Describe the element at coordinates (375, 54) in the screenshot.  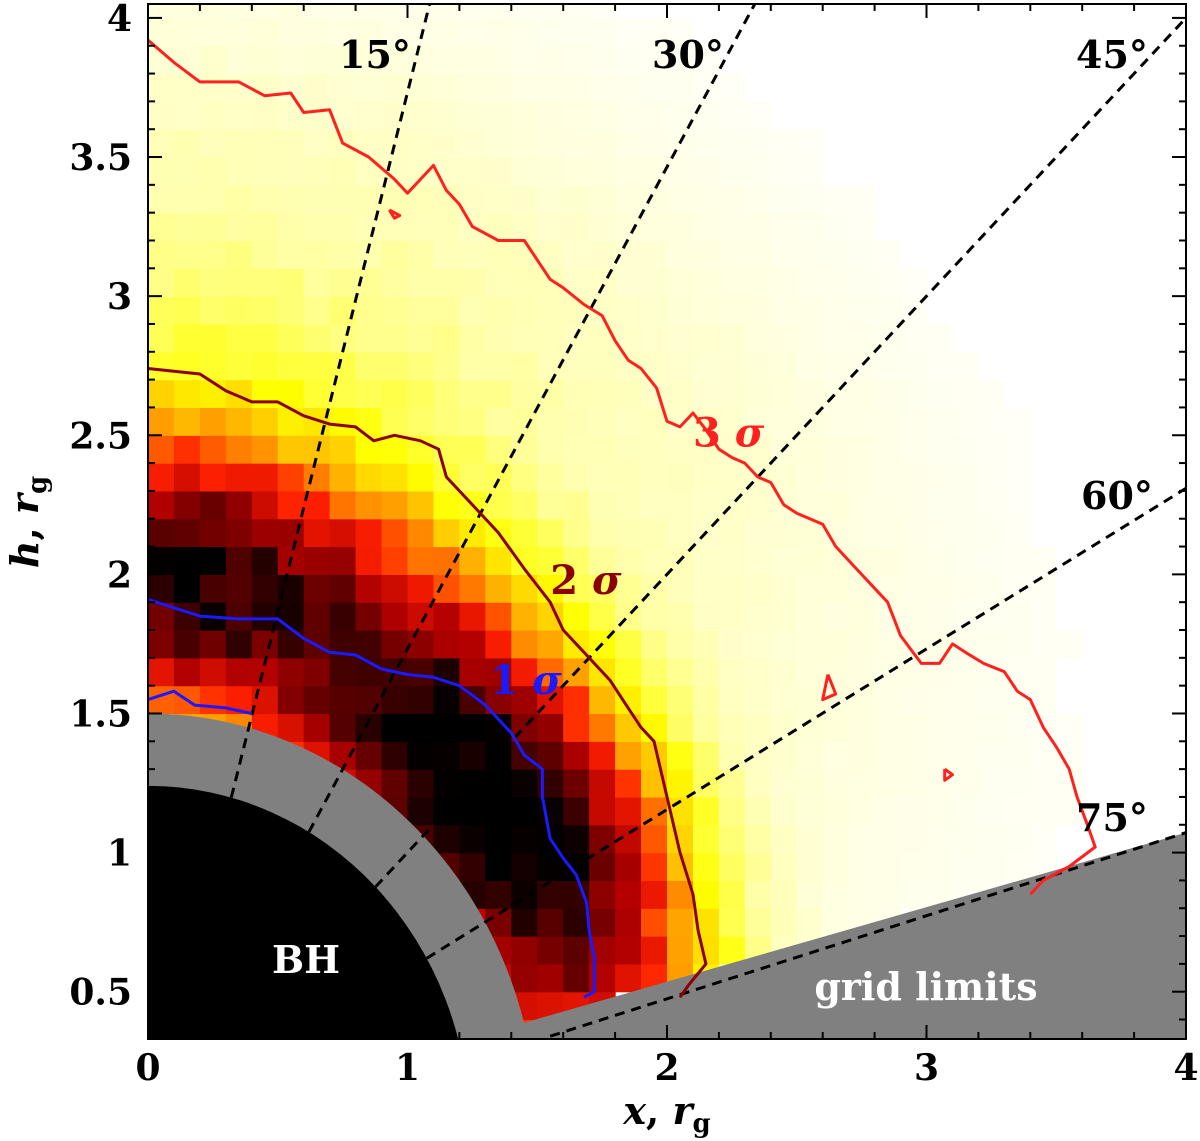
I see `angle-label-15: 15°` at that location.